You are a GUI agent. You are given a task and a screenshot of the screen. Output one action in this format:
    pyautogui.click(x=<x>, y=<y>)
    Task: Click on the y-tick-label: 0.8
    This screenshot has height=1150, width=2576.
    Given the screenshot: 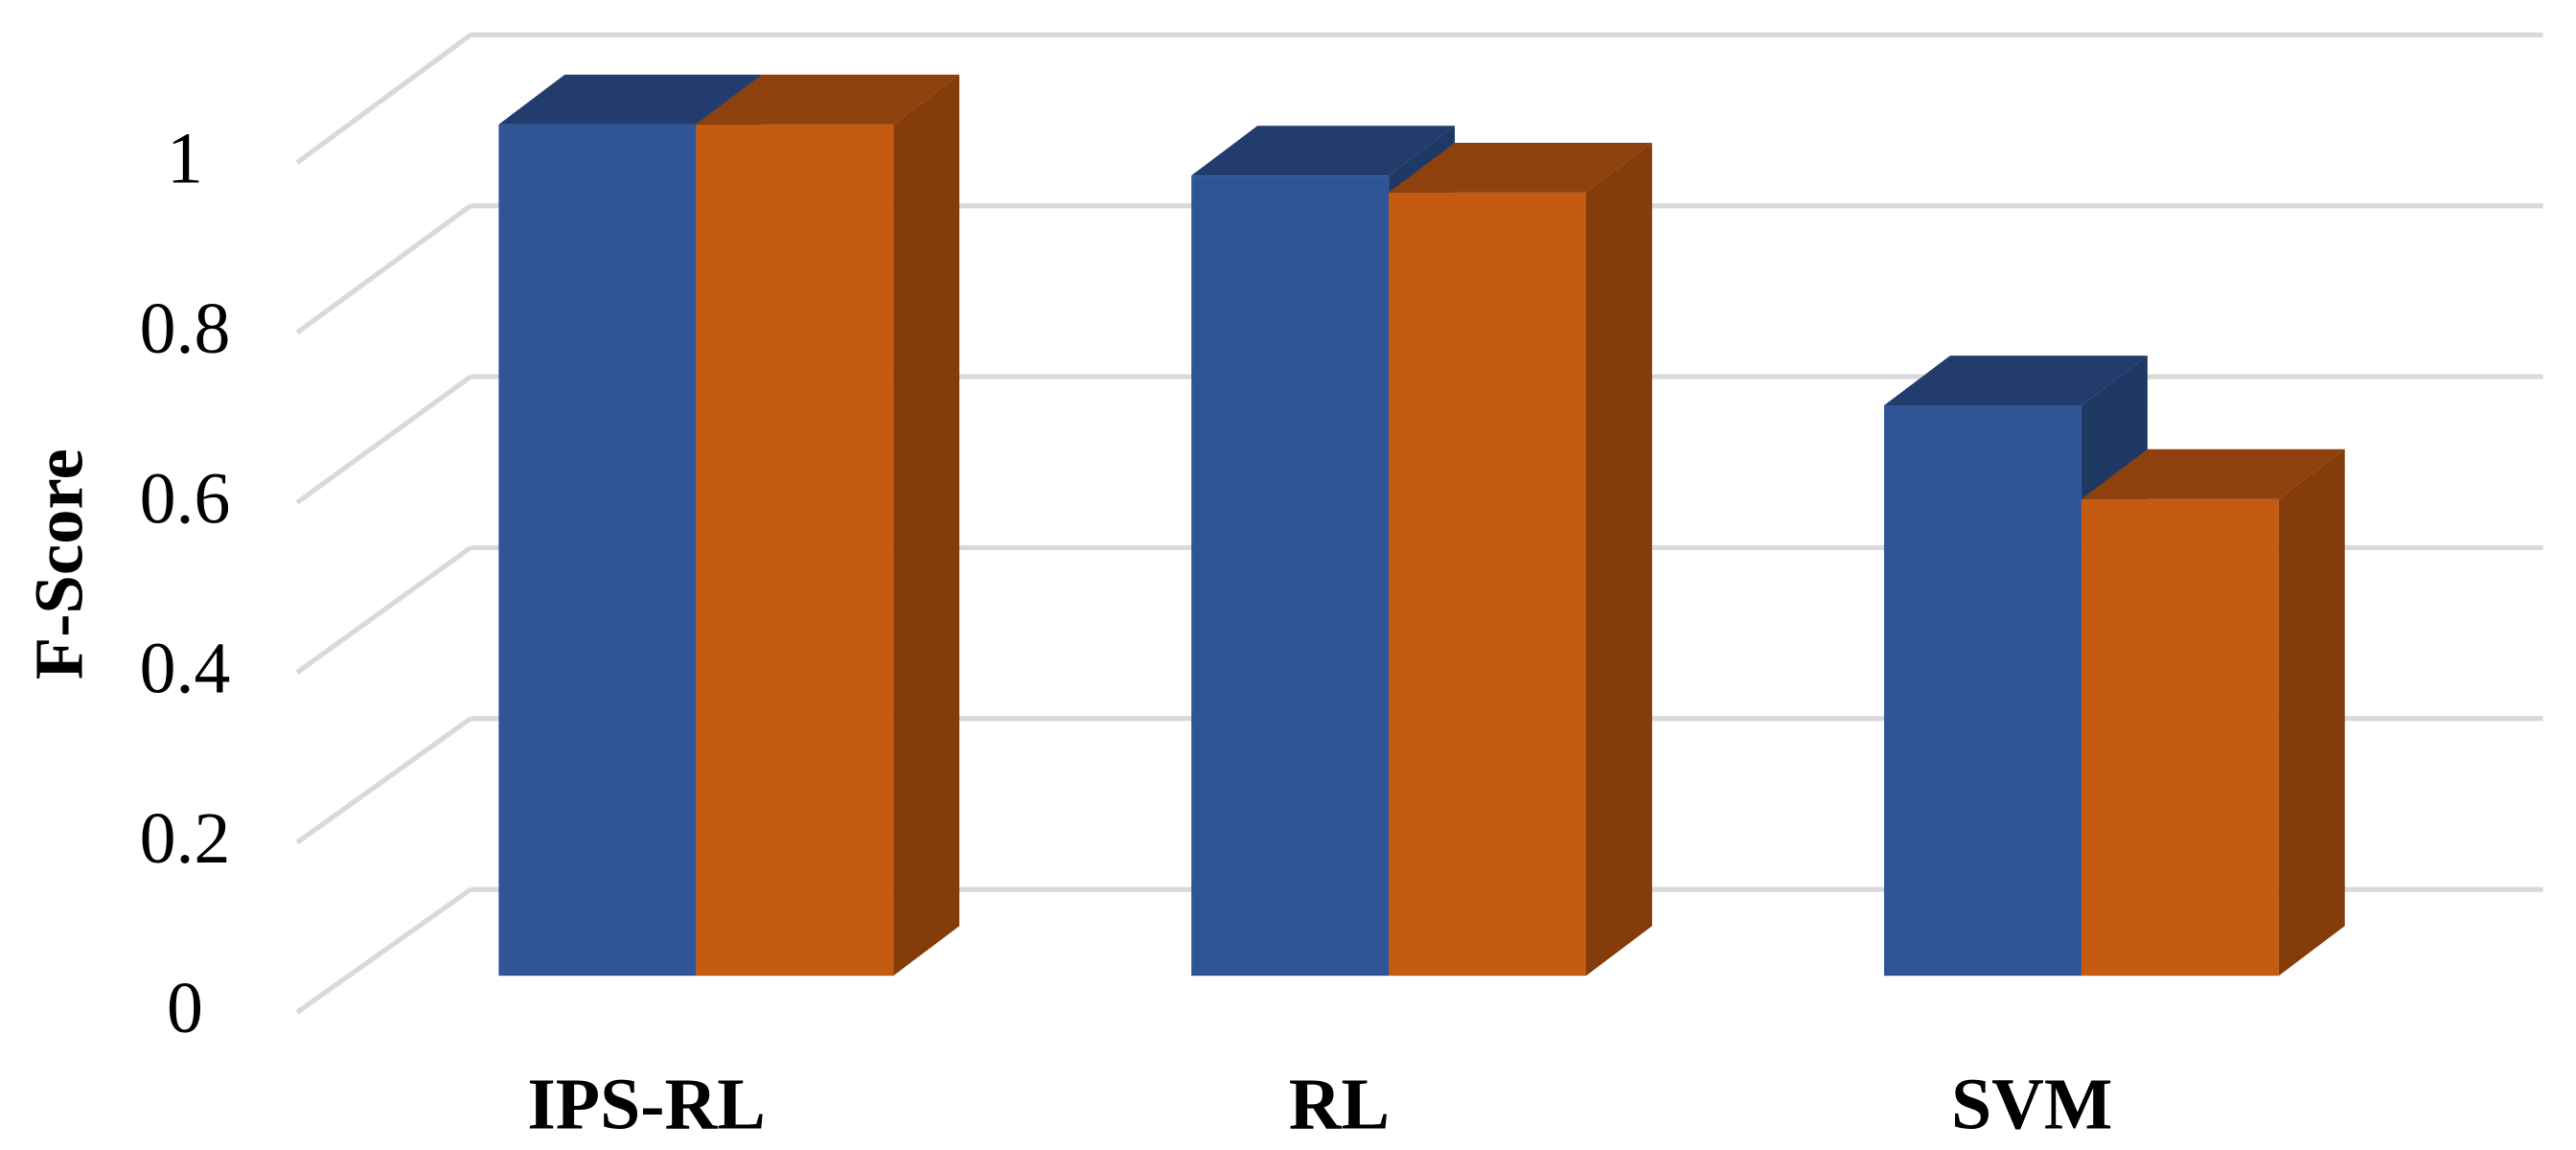 What is the action you would take?
    pyautogui.click(x=185, y=328)
    